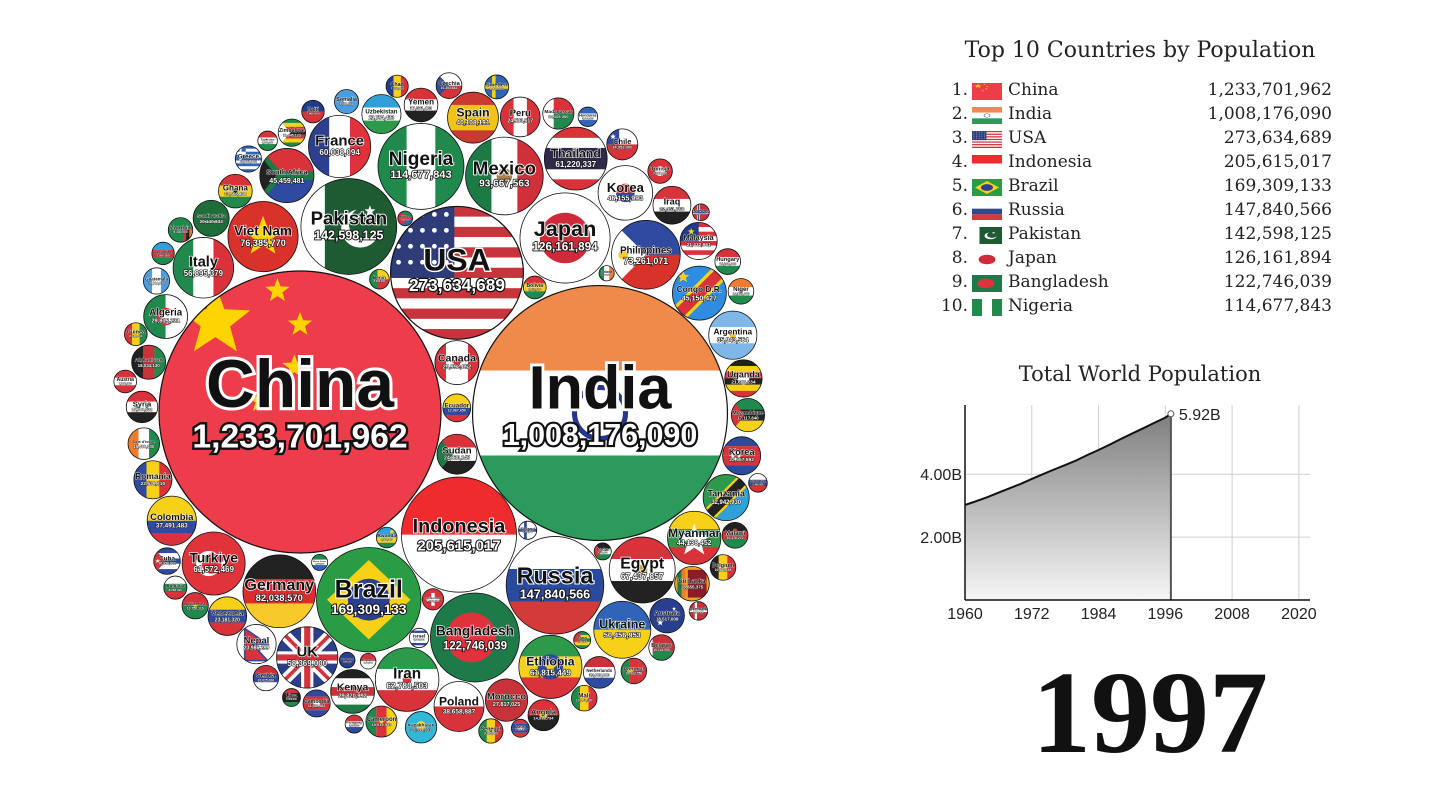  I want to click on rank-country-name: Russia, so click(1036, 210).